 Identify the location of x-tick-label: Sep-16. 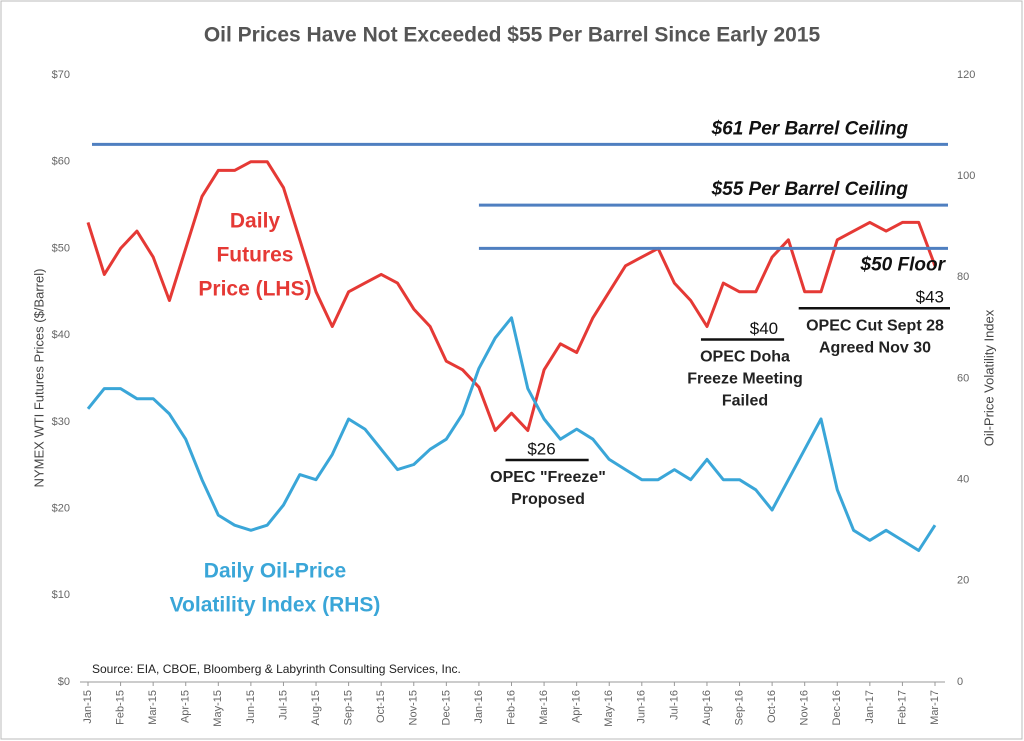
(739, 707).